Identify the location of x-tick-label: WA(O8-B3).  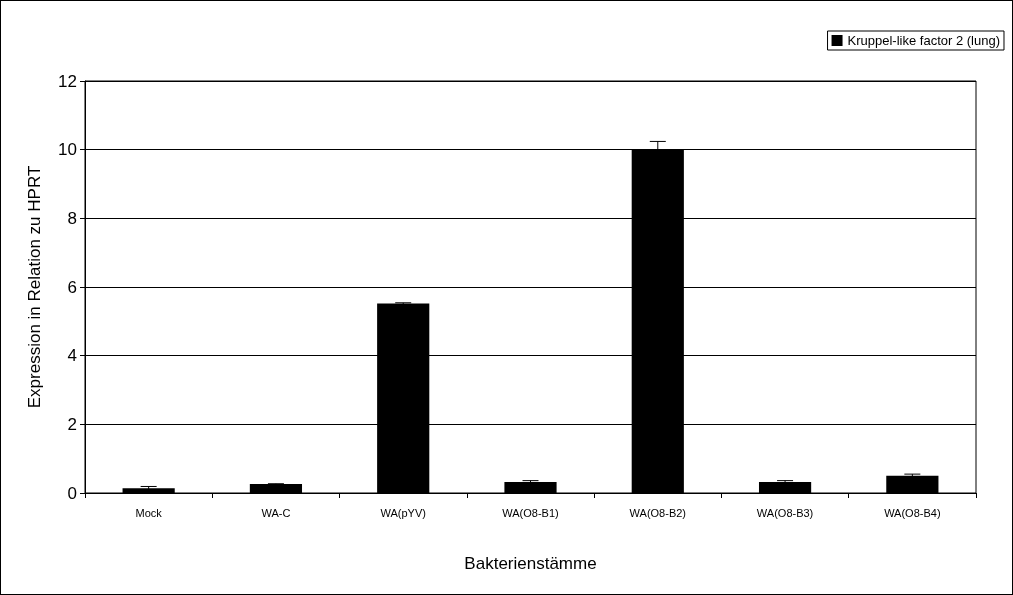
(785, 512).